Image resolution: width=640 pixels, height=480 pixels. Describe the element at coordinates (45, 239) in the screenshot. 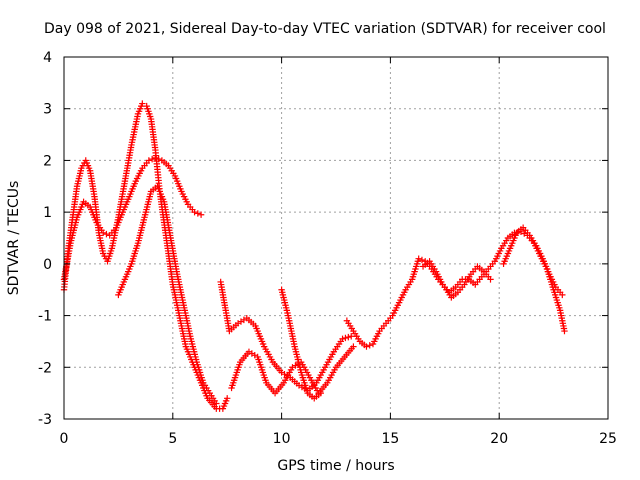

I see `y-tick-labels: -3 -2 -1 0 1 2 3 4` at that location.